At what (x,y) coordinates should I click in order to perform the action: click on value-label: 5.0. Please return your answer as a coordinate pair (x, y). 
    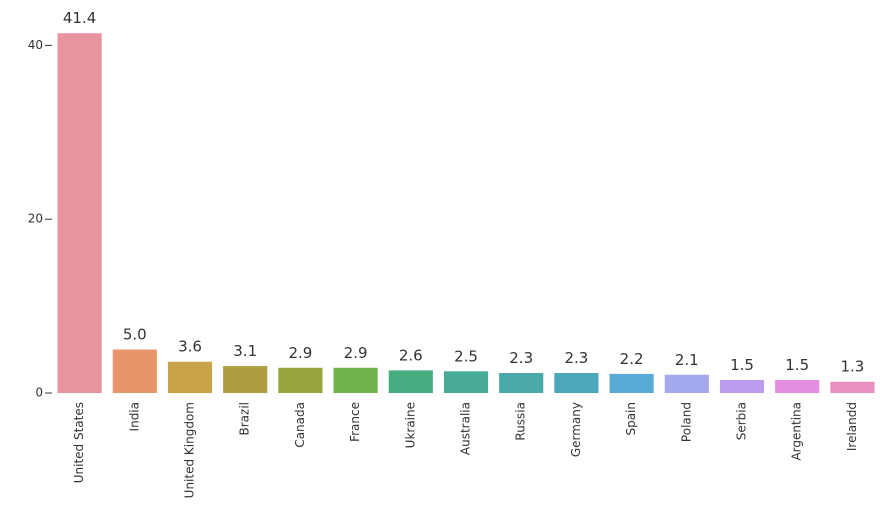
    Looking at the image, I should click on (135, 335).